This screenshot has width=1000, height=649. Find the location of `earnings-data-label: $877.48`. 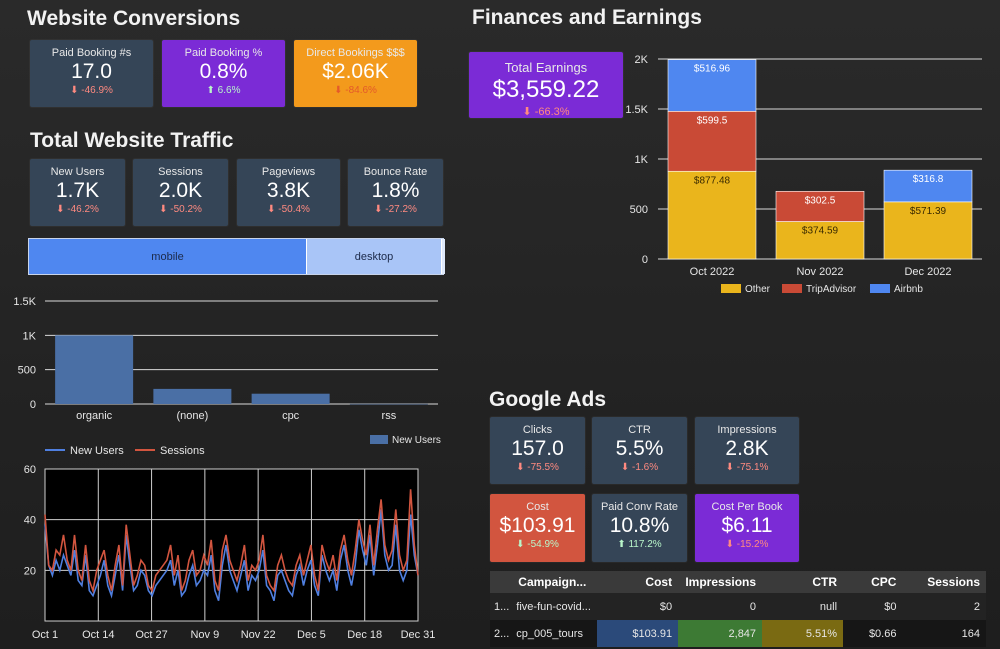

earnings-data-label: $877.48 is located at coordinates (712, 180).